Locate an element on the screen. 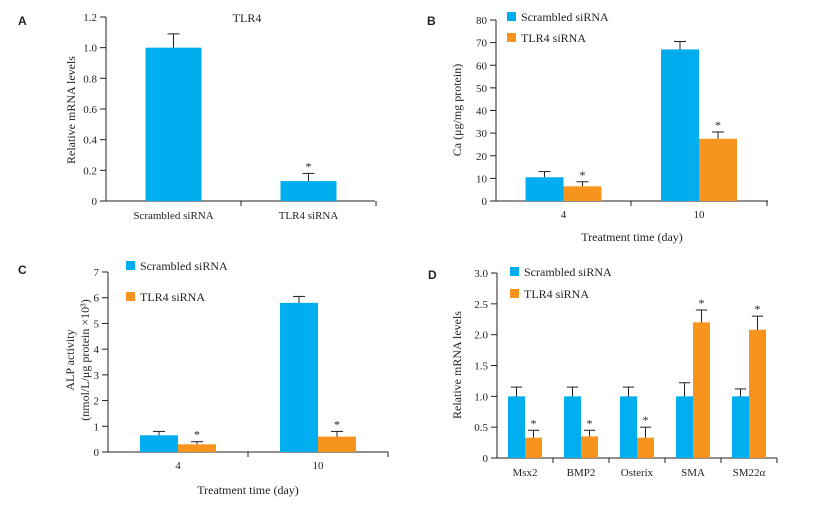 The height and width of the screenshot is (507, 837). y-tick-label: 7 is located at coordinates (97, 273).